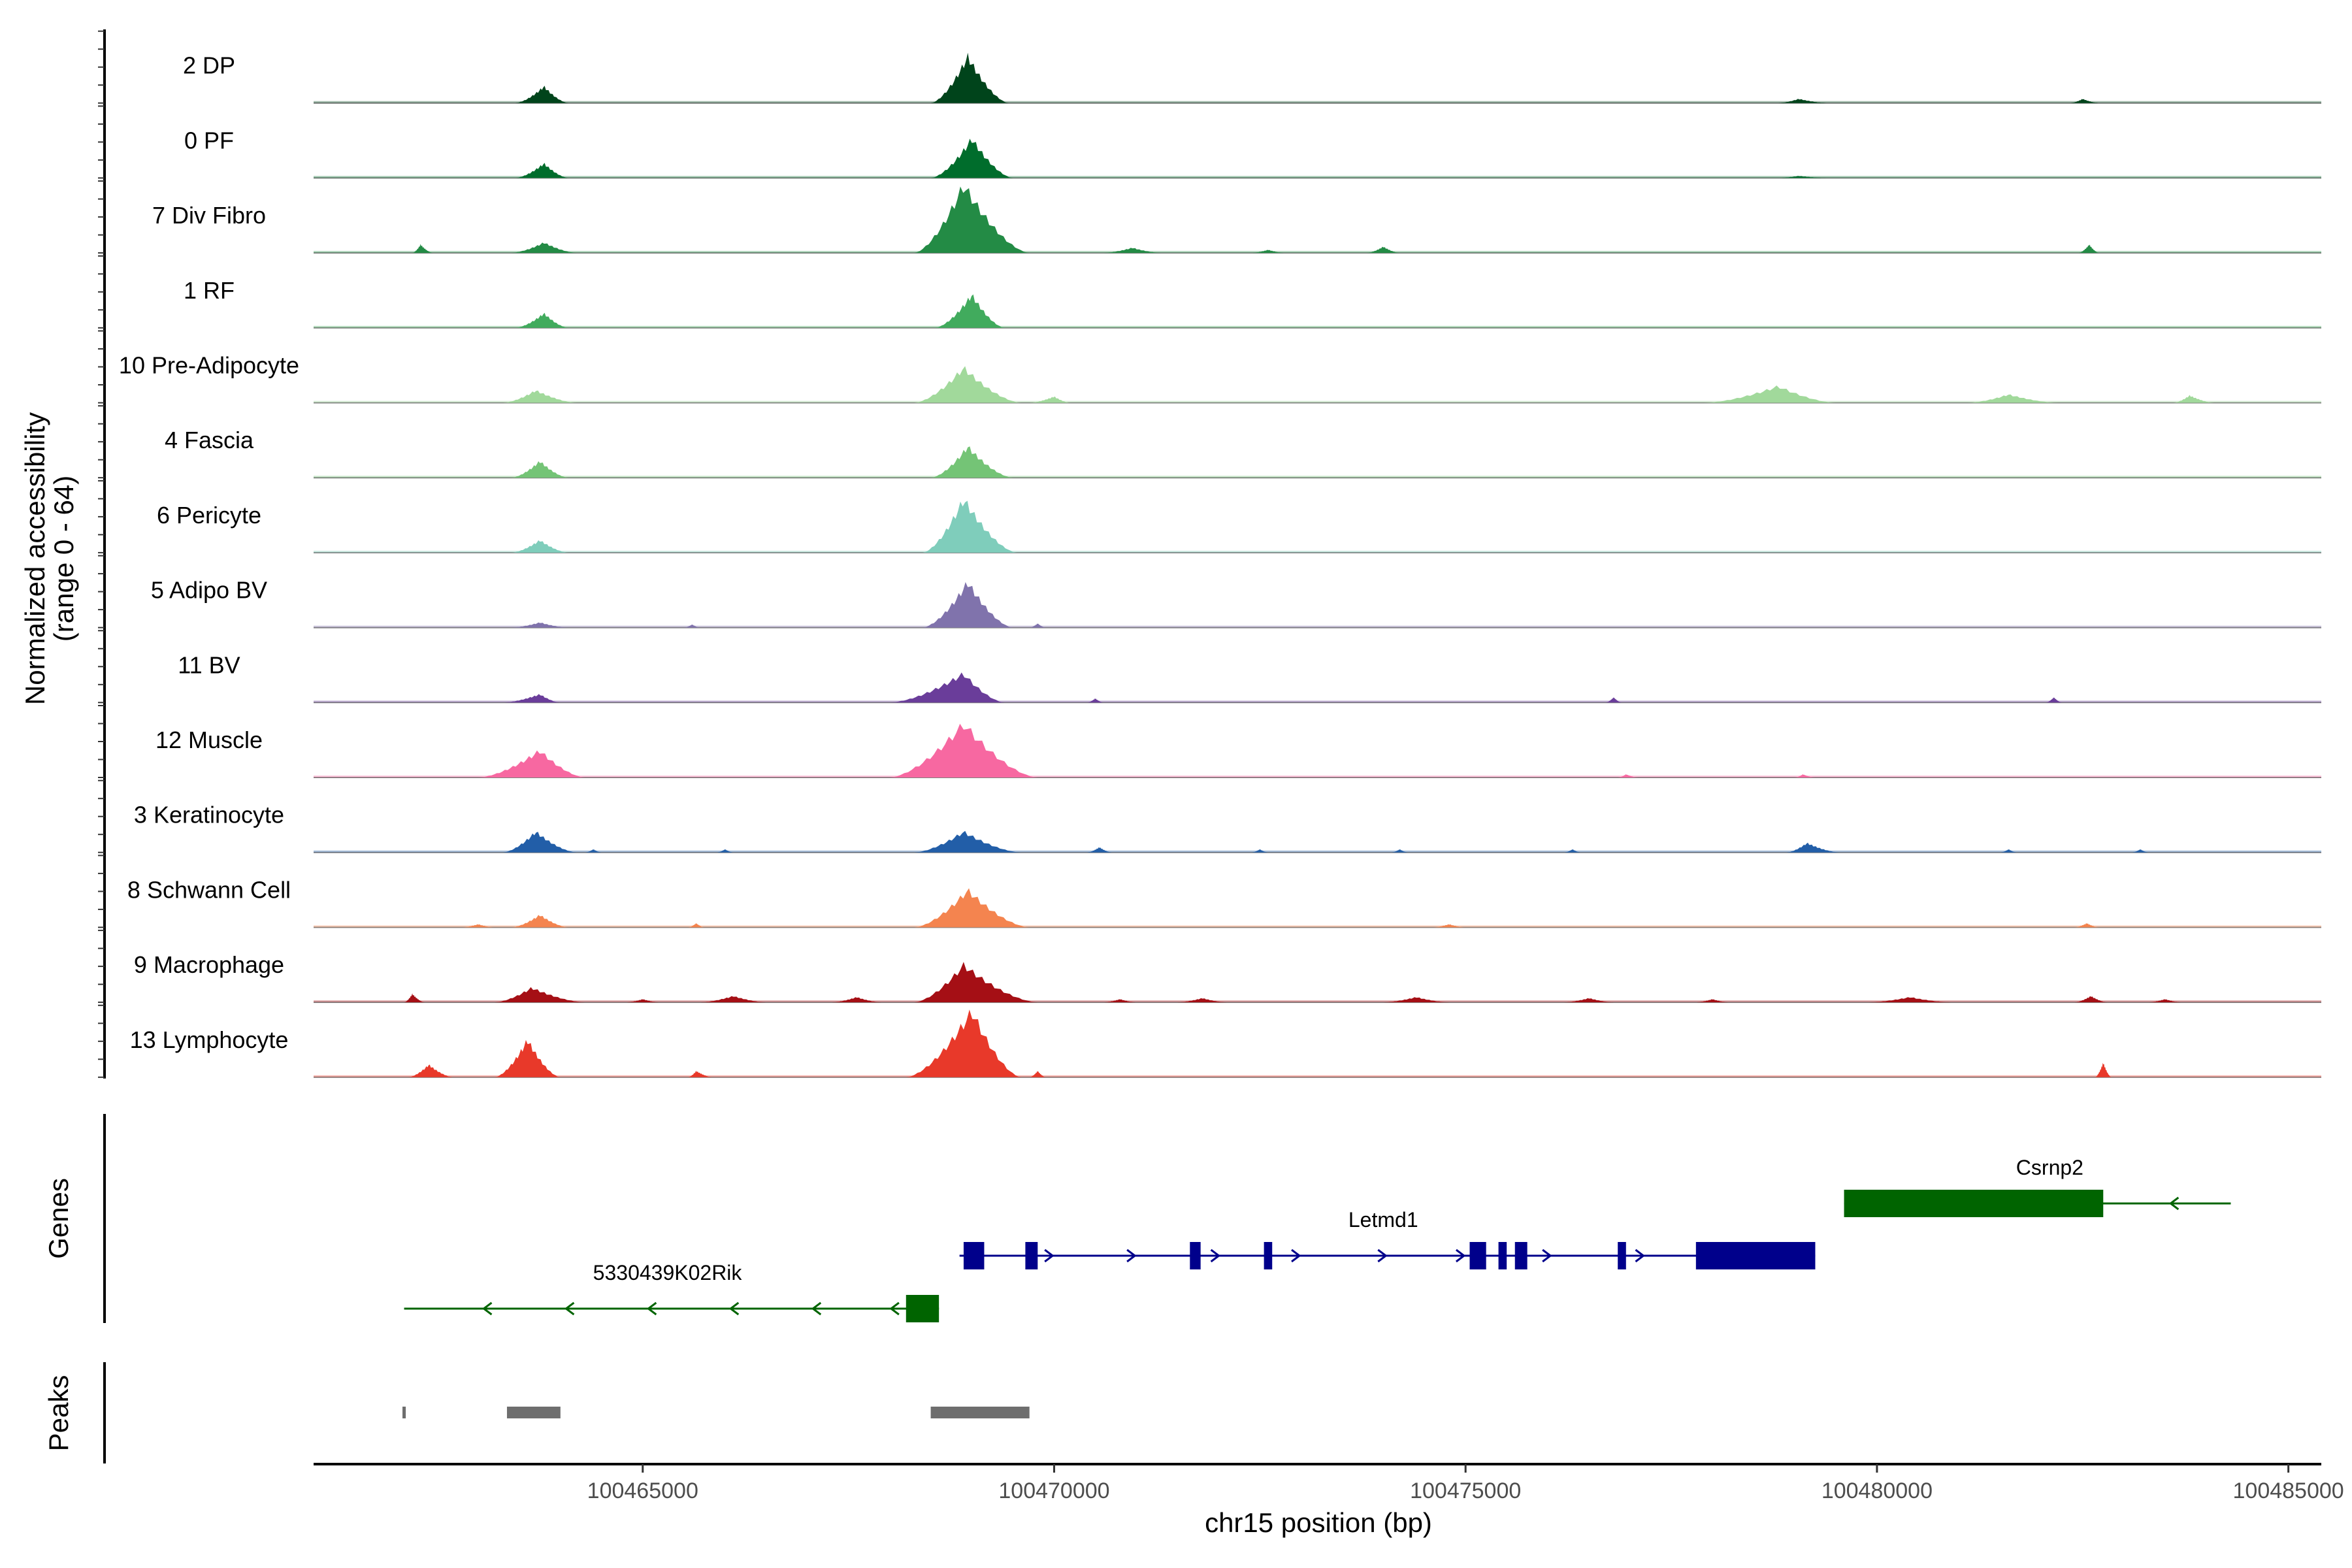  What do you see at coordinates (1317, 1239) in the screenshot?
I see `gene-track: 5330439K02Rik Letmd1 Csrnp2` at bounding box center [1317, 1239].